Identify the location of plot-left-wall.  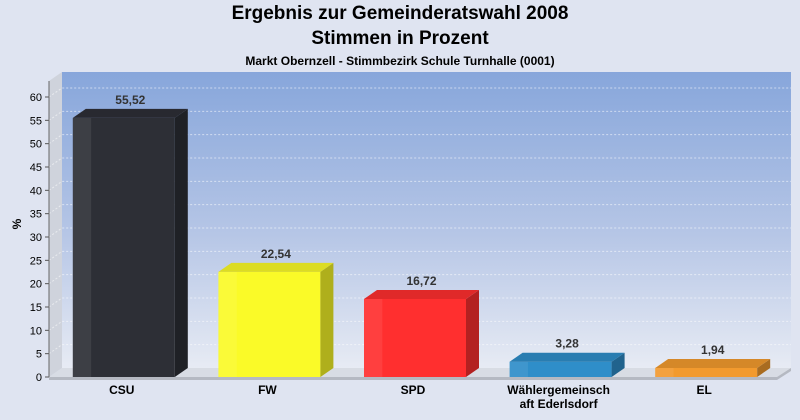
(55, 224).